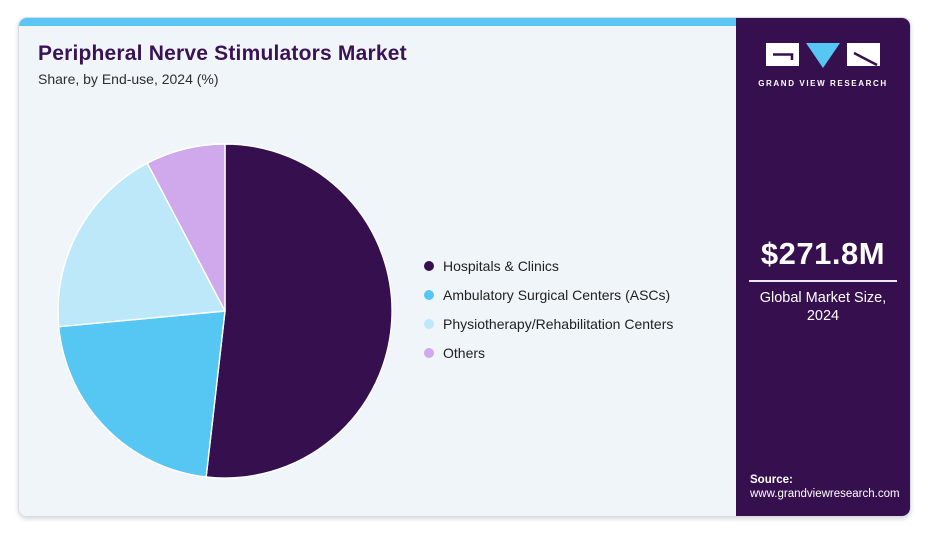  What do you see at coordinates (823, 307) in the screenshot?
I see `market-size-caption: Global Market Size, 2024` at bounding box center [823, 307].